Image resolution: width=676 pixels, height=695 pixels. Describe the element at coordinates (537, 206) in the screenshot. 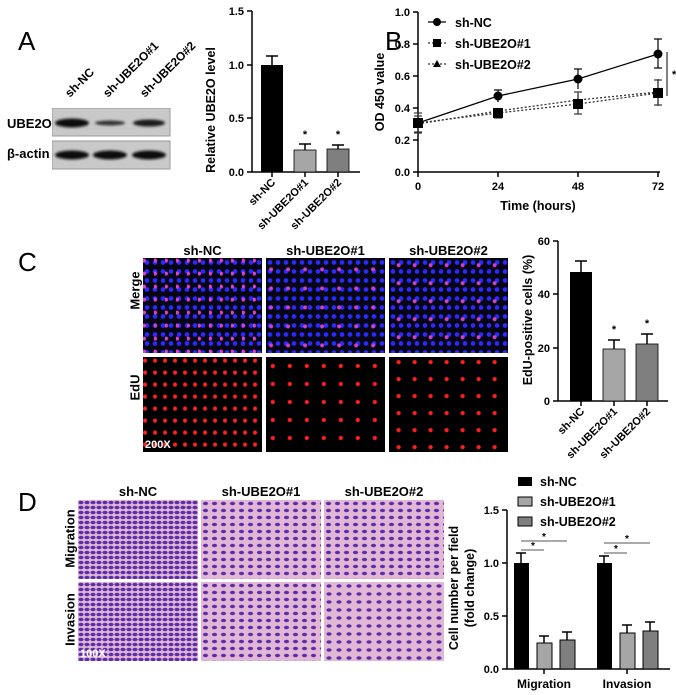

I see `x-axis-label: Time (hours)` at that location.